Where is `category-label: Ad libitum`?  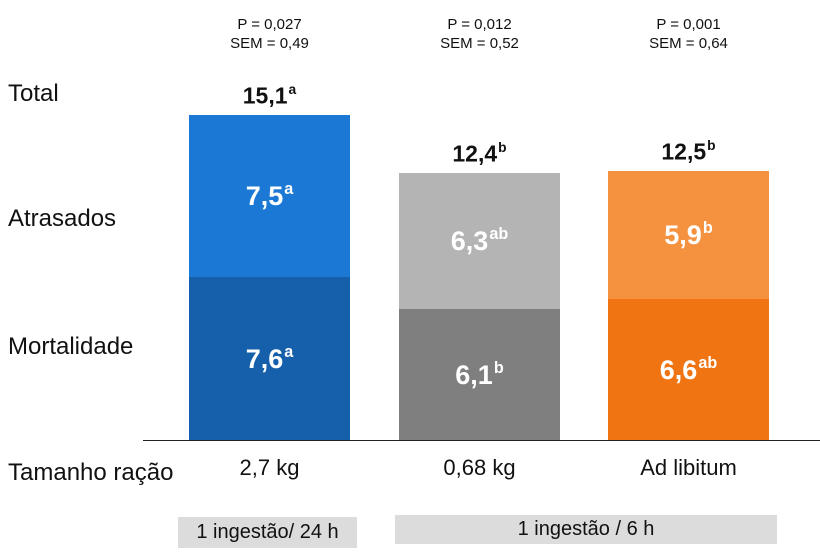
category-label: Ad libitum is located at coordinates (688, 467).